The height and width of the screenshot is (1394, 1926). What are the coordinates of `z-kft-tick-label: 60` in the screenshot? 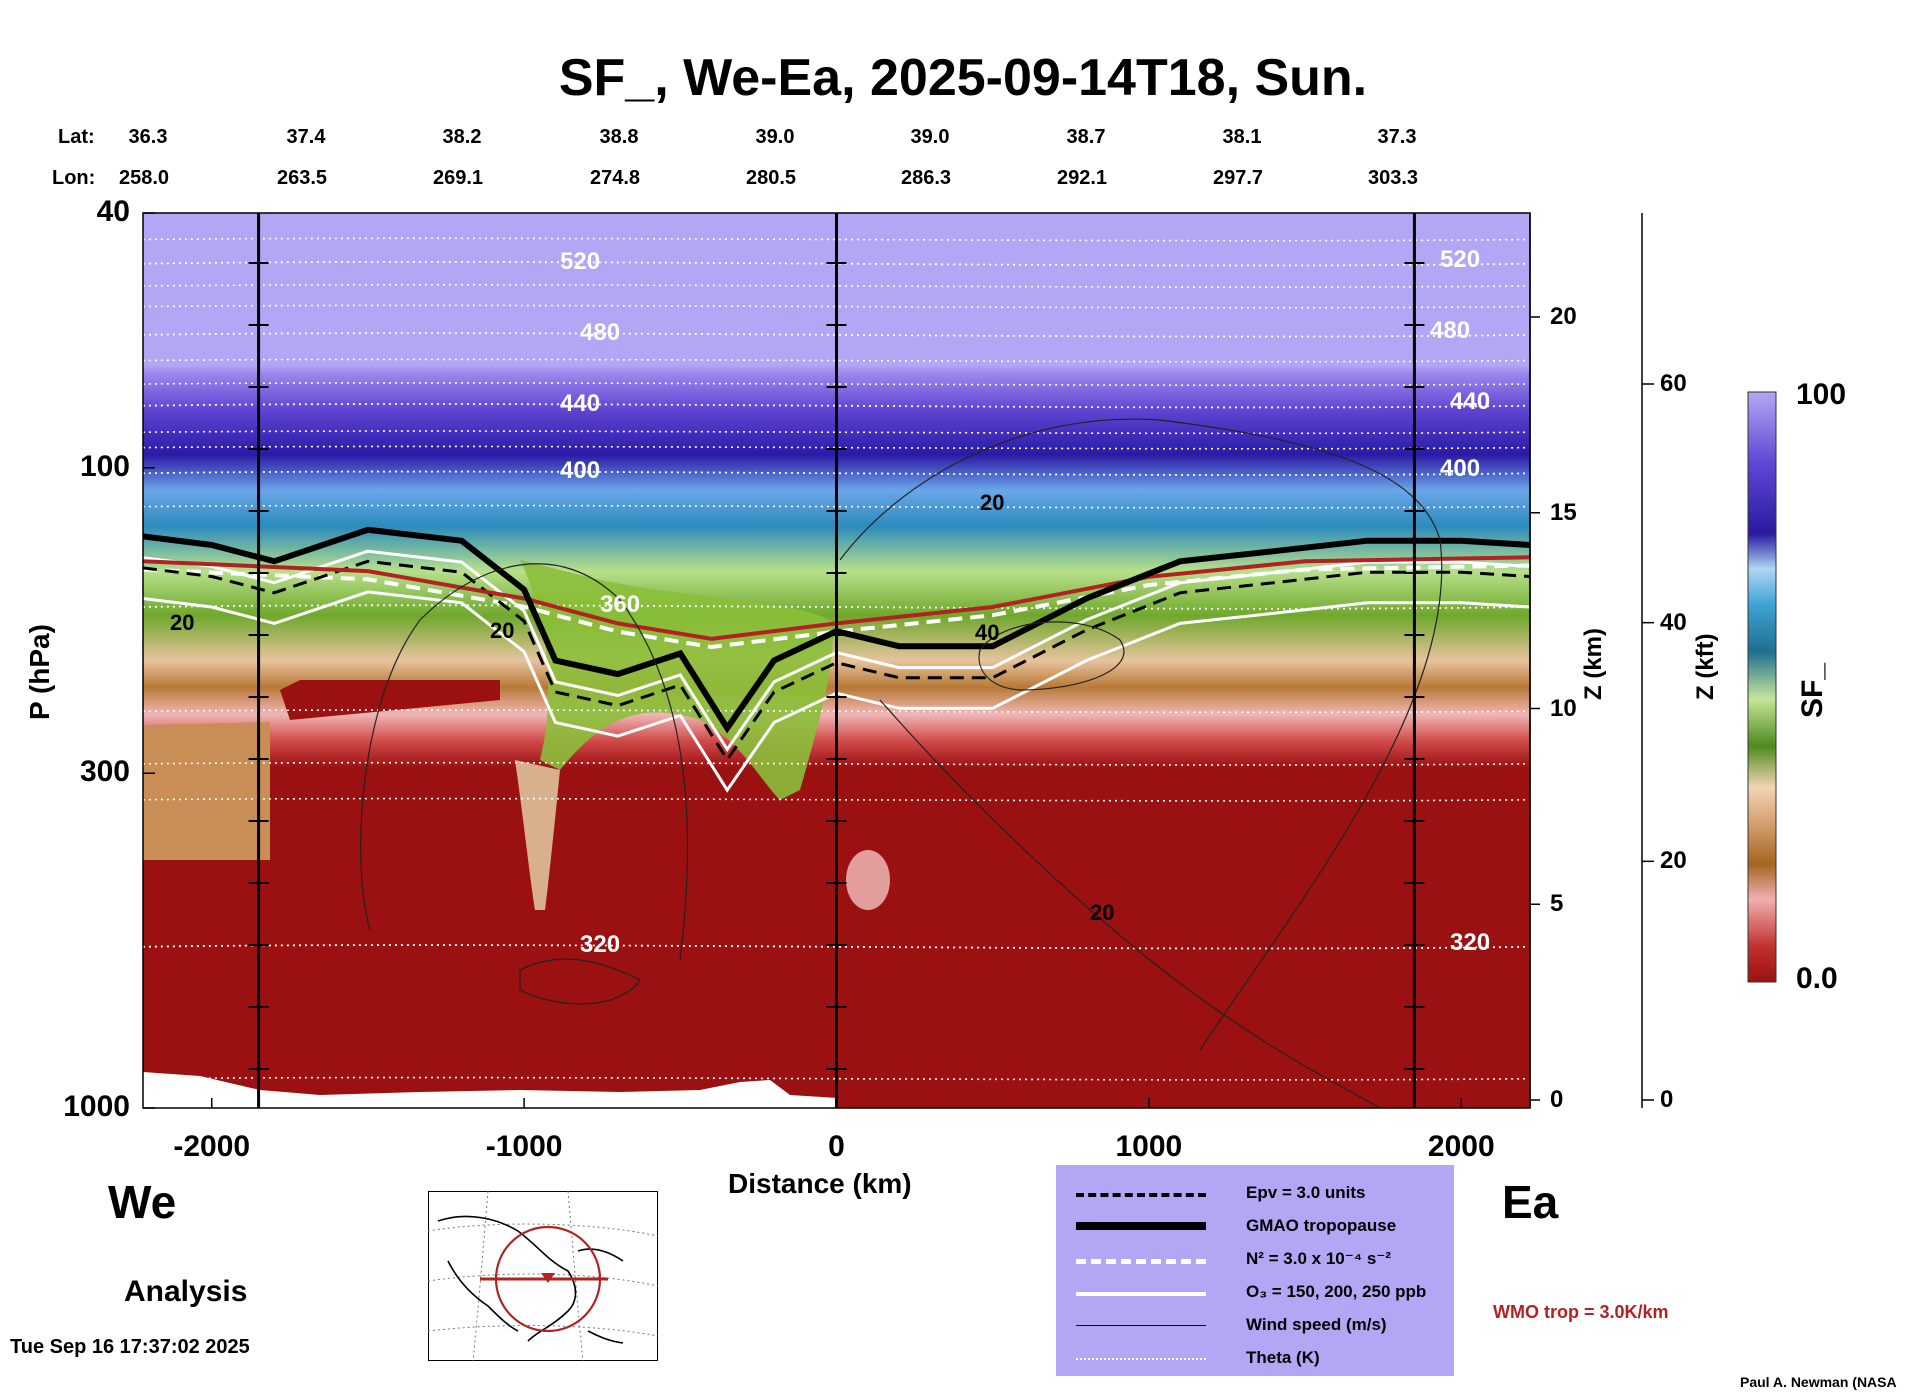 It's located at (1673, 383).